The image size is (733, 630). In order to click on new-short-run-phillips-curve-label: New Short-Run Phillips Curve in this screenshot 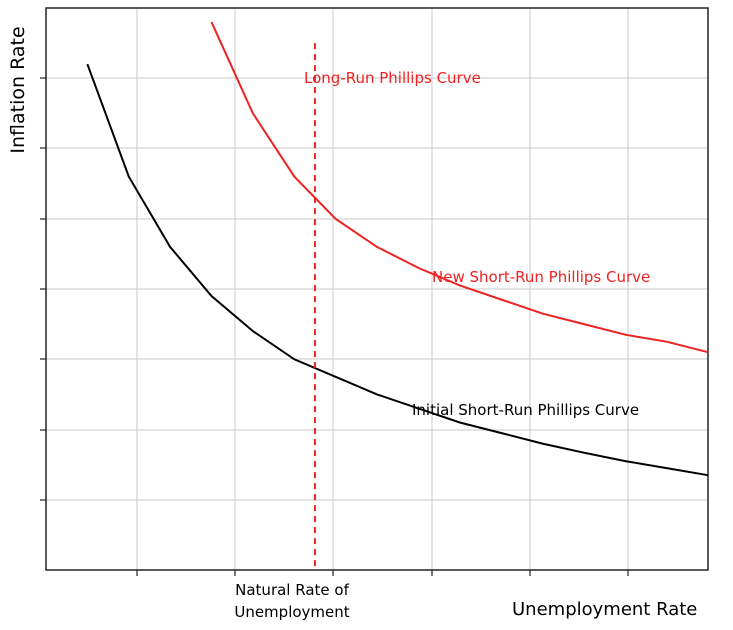, I will do `click(541, 277)`.